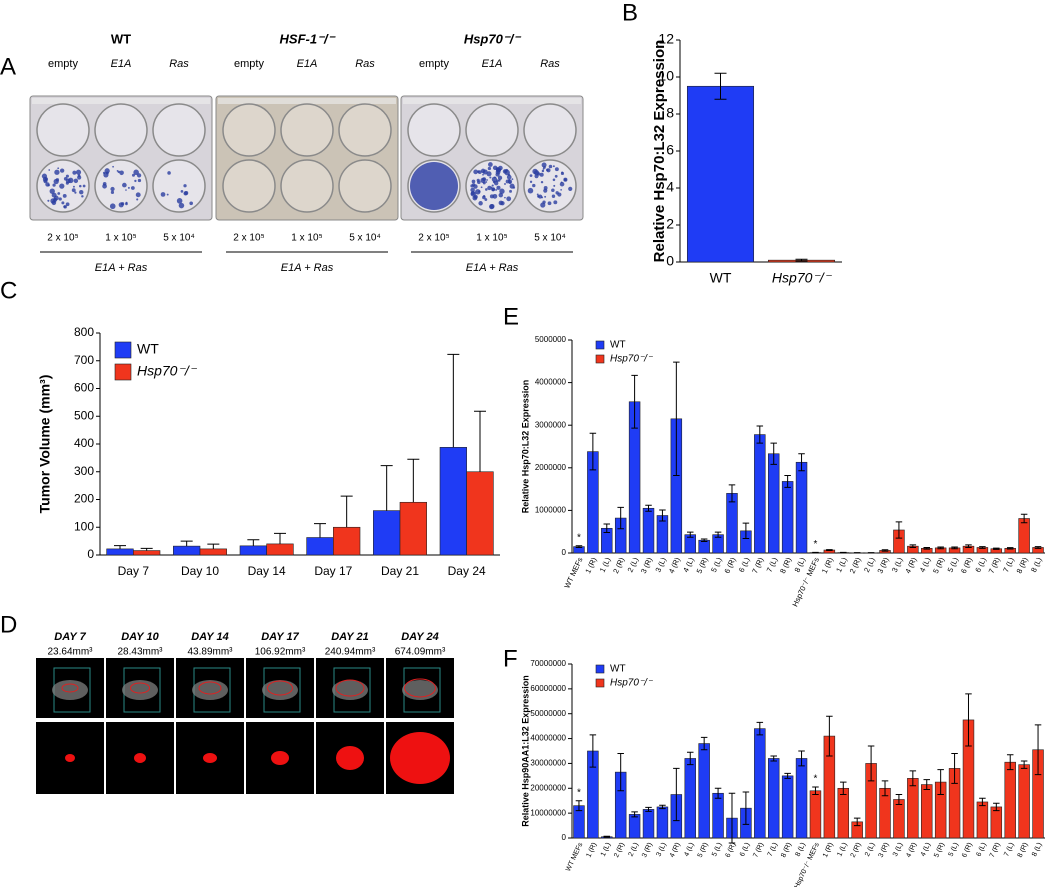  I want to click on seeding-label: 2 x 10⁵, so click(62, 238).